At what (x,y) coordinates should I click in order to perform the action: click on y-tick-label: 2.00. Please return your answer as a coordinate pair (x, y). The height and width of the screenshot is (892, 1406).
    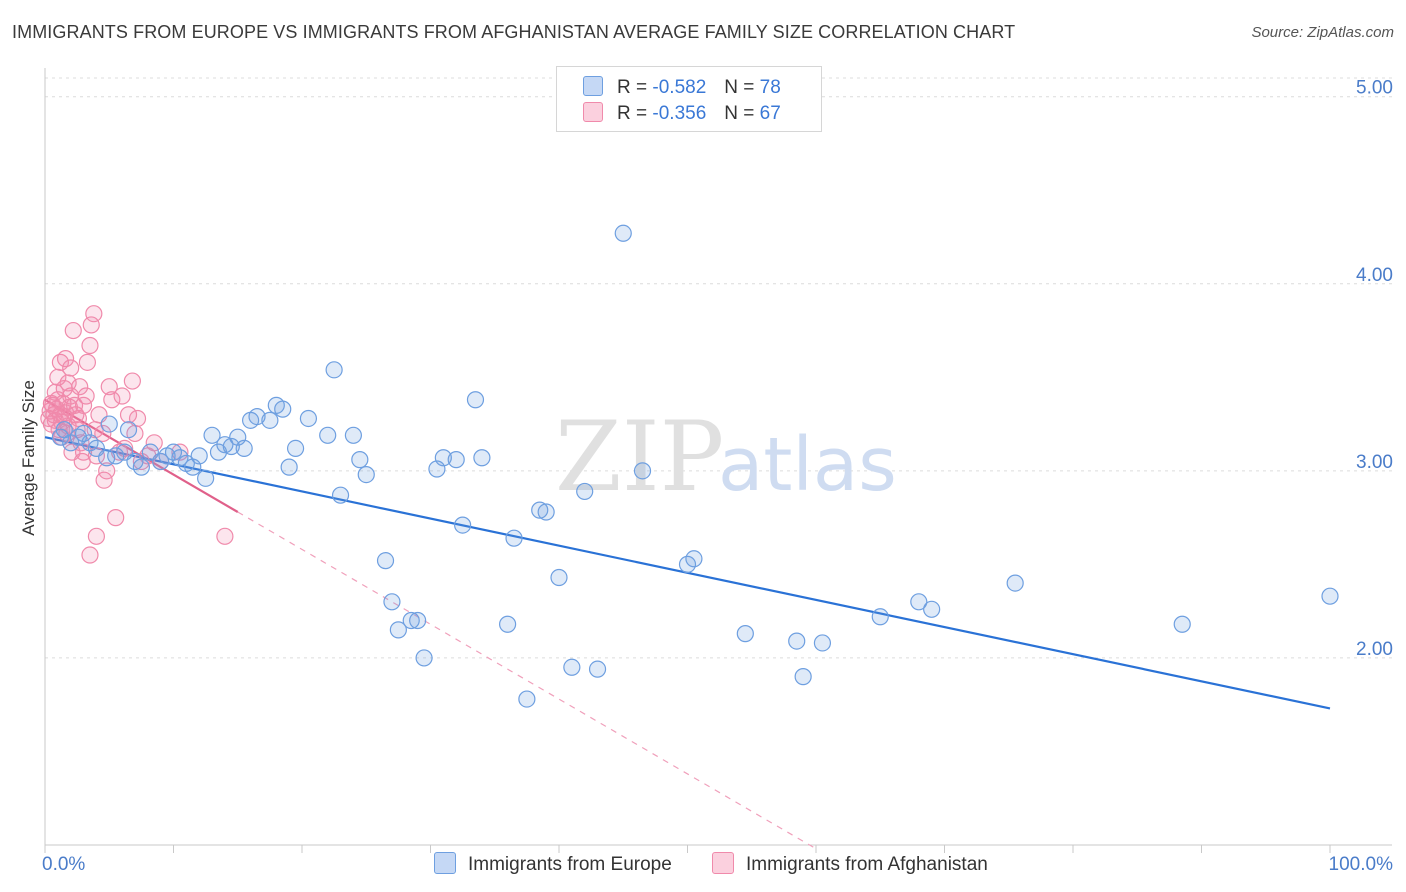
    Looking at the image, I should click on (1374, 649).